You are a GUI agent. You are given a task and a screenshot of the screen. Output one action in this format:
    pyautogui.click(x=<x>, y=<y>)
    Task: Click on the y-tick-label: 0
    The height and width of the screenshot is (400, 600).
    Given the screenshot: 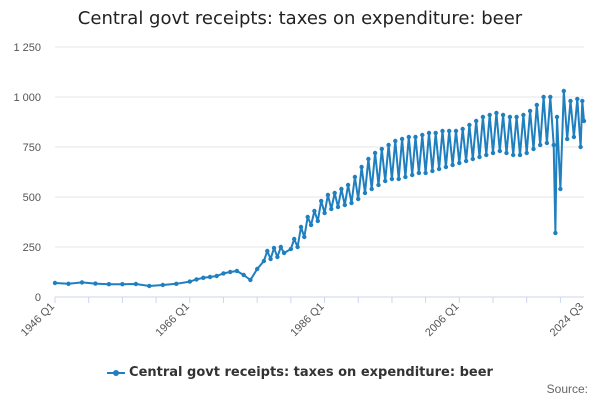 What is the action you would take?
    pyautogui.click(x=38, y=298)
    